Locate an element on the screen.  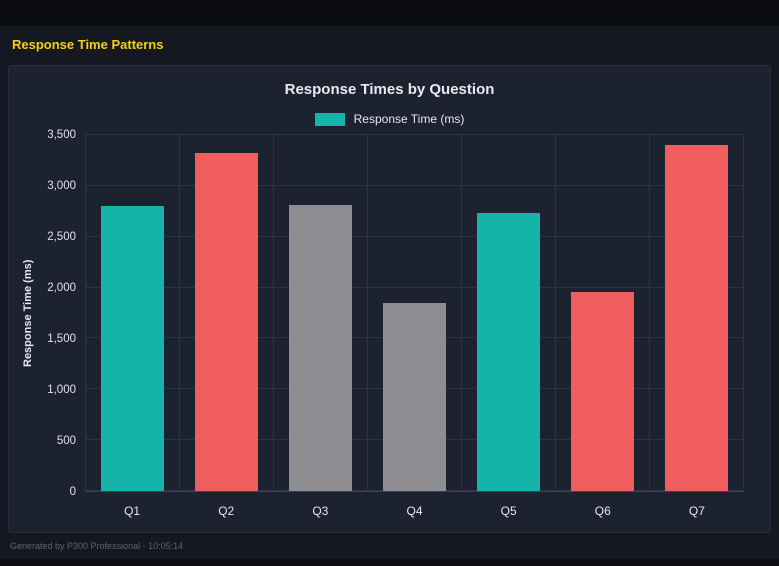
bar-q1 is located at coordinates (132, 348).